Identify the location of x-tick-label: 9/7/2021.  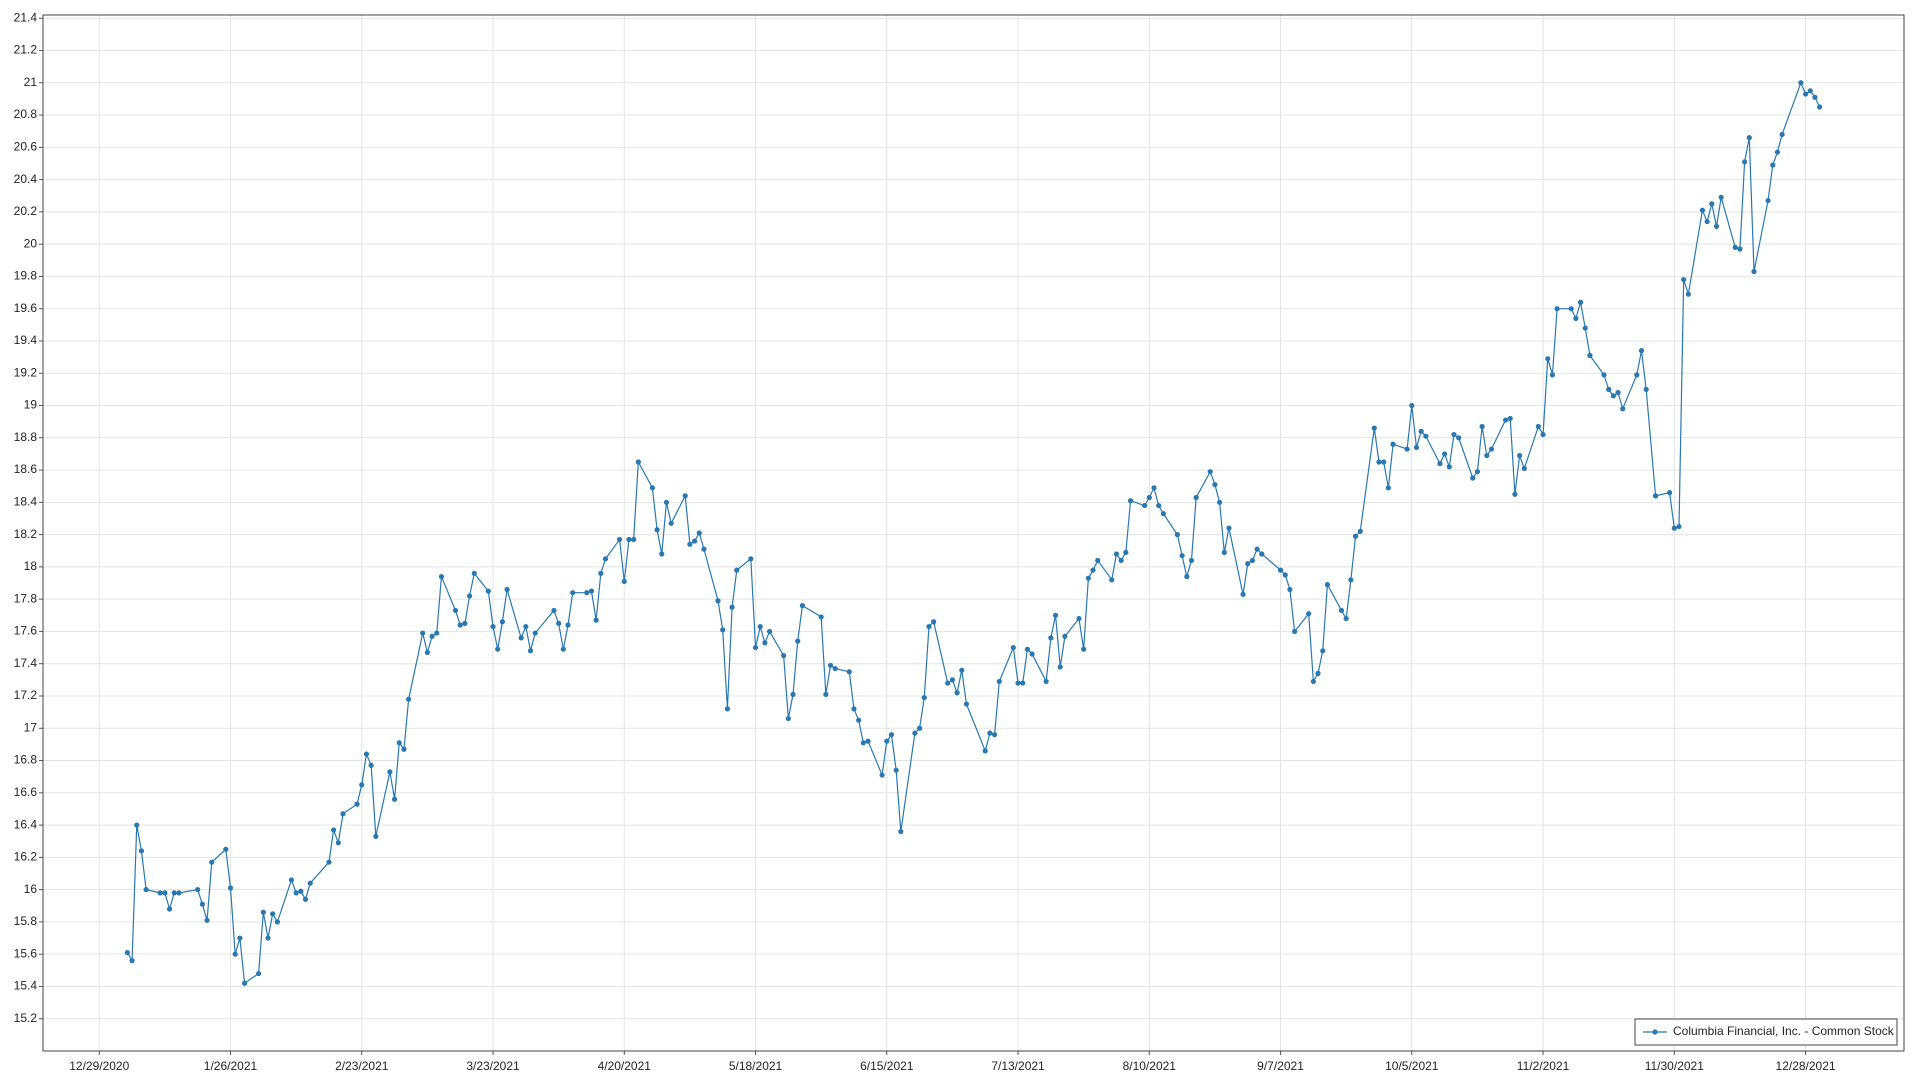
(1280, 1066).